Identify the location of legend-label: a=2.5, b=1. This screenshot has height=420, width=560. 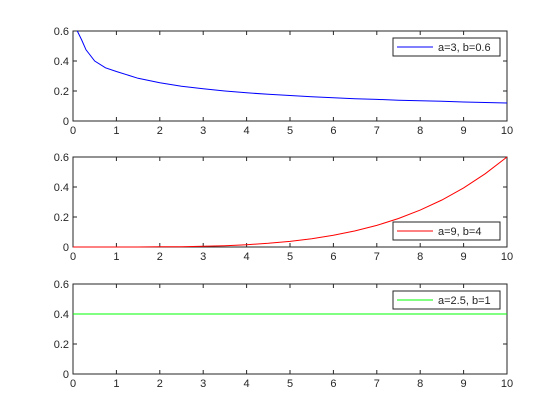
(464, 301).